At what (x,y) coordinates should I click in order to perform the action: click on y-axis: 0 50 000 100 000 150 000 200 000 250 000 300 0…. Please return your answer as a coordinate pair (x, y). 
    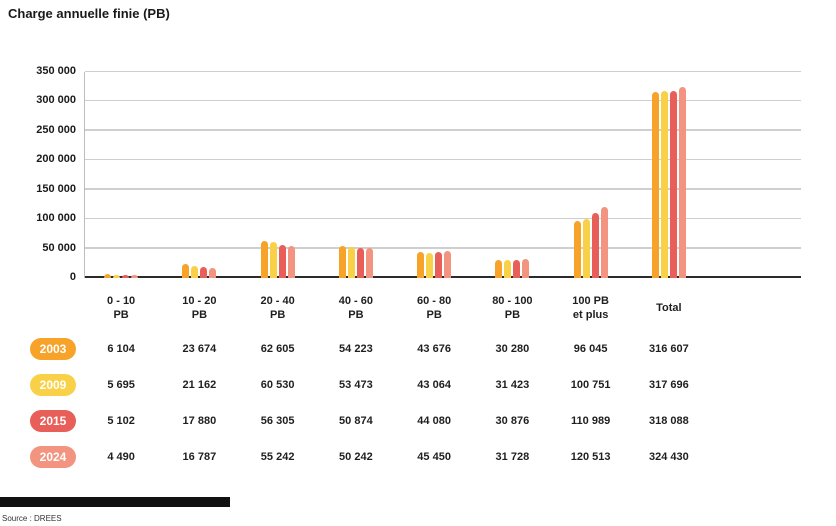
    Looking at the image, I should click on (38, 174).